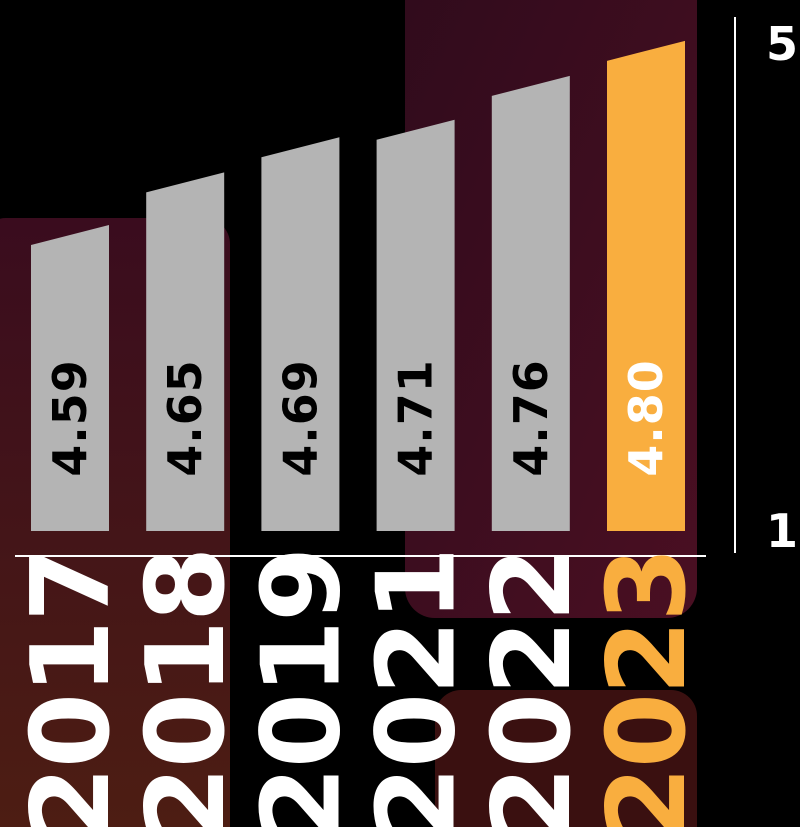 The width and height of the screenshot is (800, 827). I want to click on background-panel-bottom, so click(566, 758).